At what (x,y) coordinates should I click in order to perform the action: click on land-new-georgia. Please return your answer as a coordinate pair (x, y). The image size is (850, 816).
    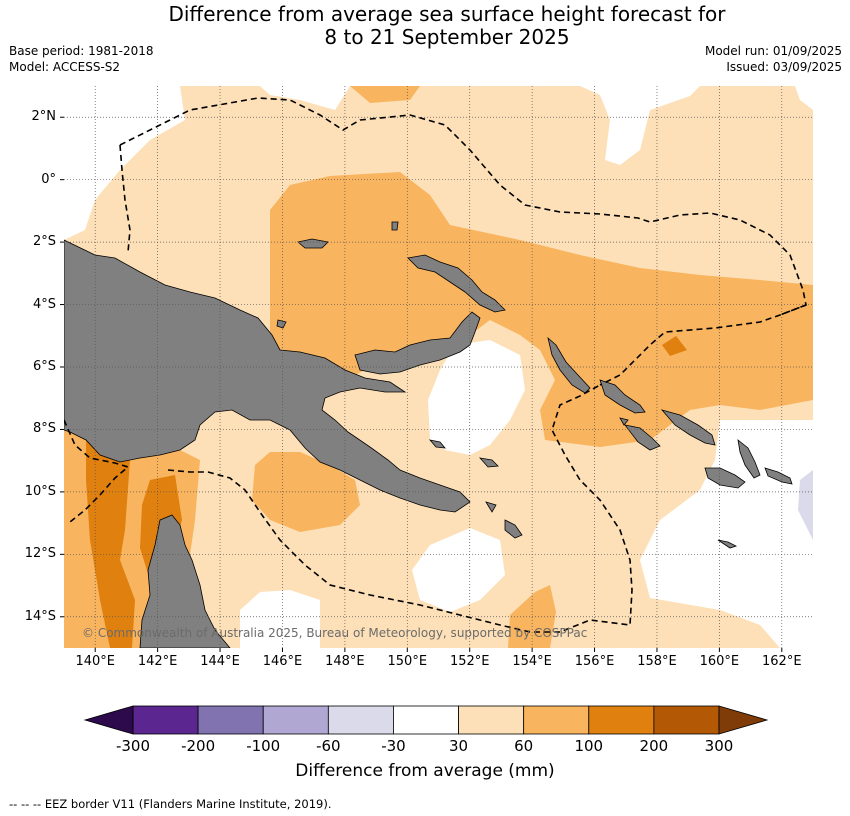
    Looking at the image, I should click on (642, 437).